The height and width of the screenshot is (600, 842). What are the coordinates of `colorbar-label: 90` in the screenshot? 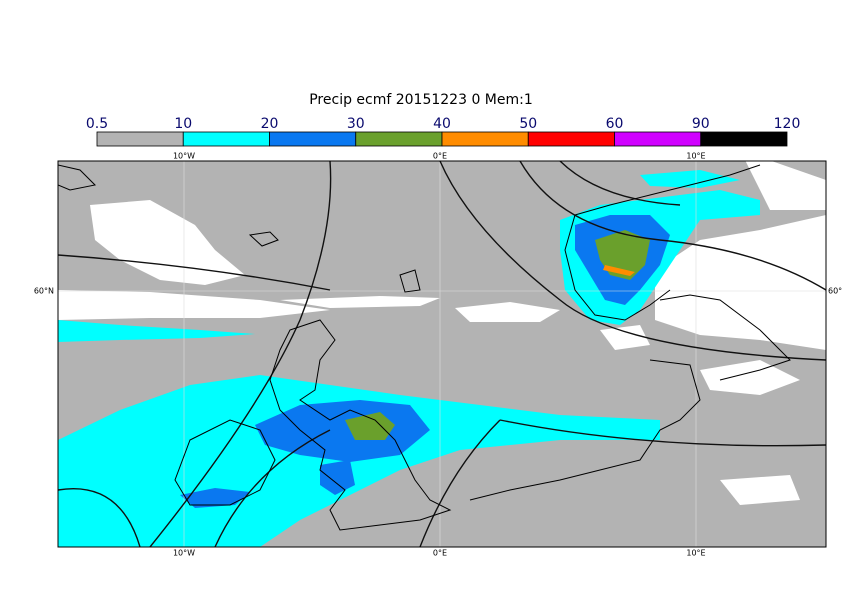 It's located at (701, 124).